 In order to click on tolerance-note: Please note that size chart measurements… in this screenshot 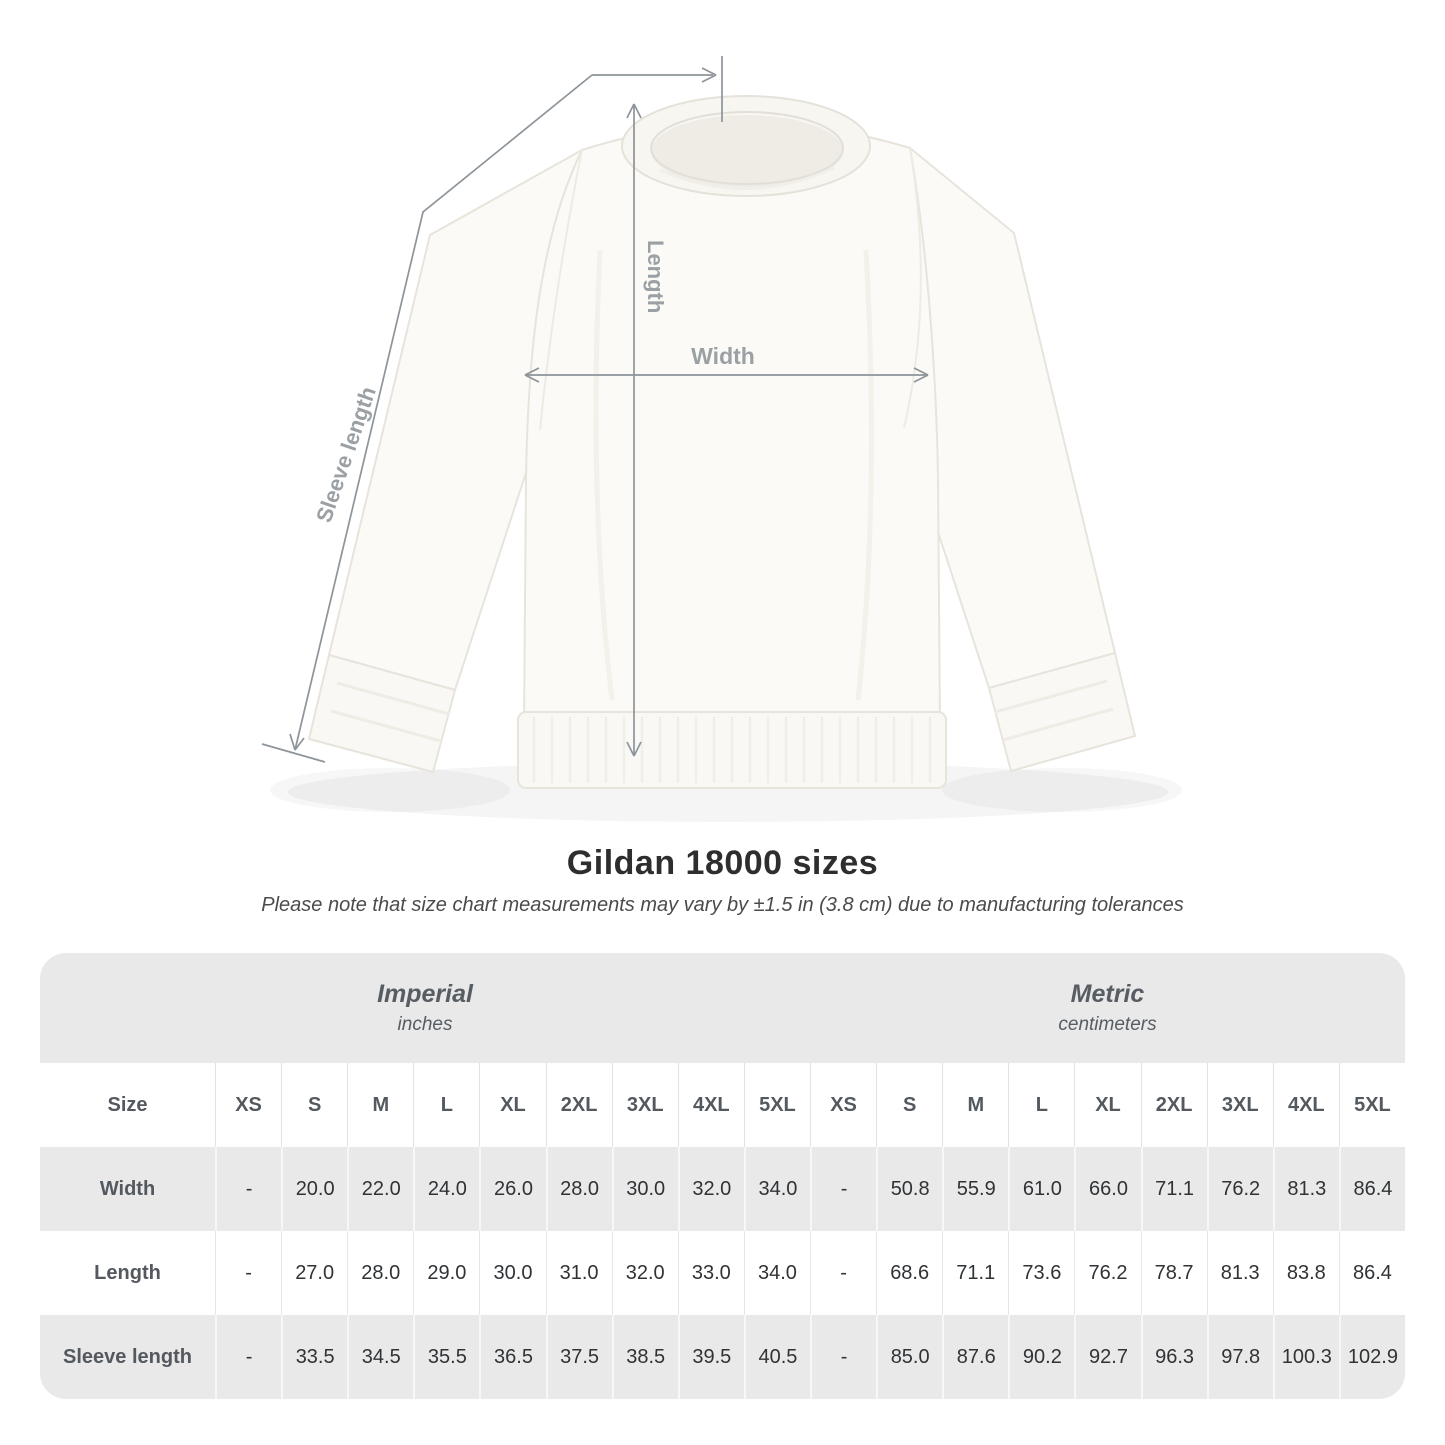, I will do `click(722, 905)`.